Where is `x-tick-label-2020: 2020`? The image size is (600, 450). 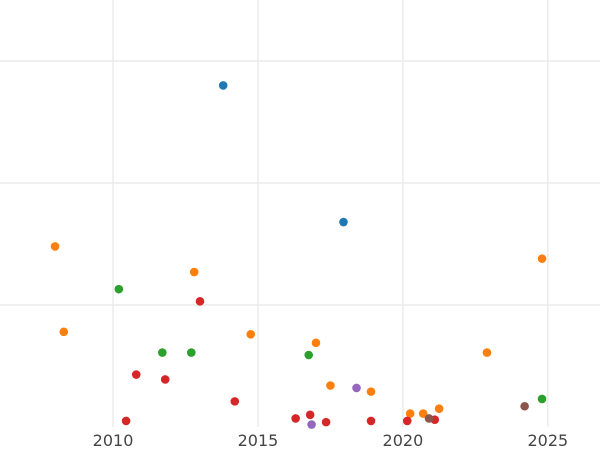
x-tick-label-2020: 2020 is located at coordinates (403, 440).